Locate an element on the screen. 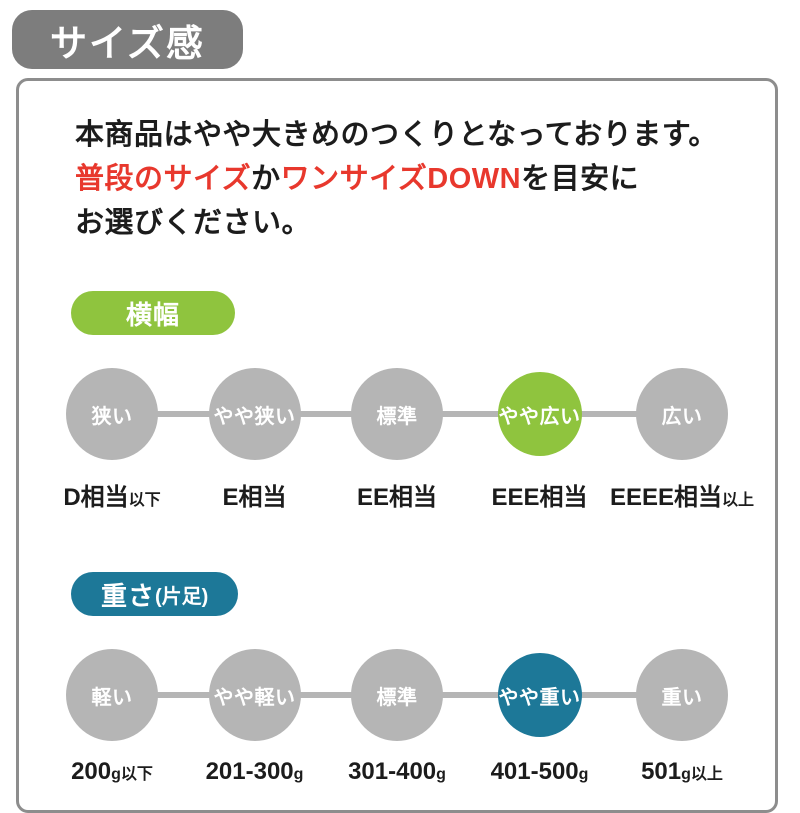 The image size is (800, 813). weight-node-light: 軽い is located at coordinates (112, 695).